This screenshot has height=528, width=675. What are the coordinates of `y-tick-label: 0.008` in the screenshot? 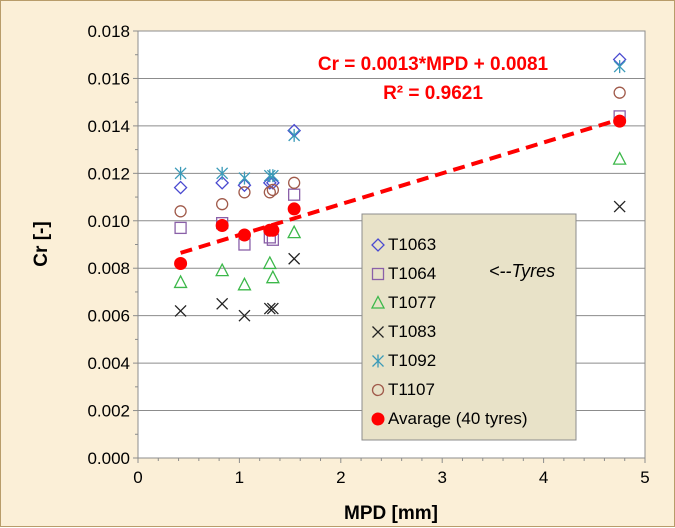 It's located at (108, 268).